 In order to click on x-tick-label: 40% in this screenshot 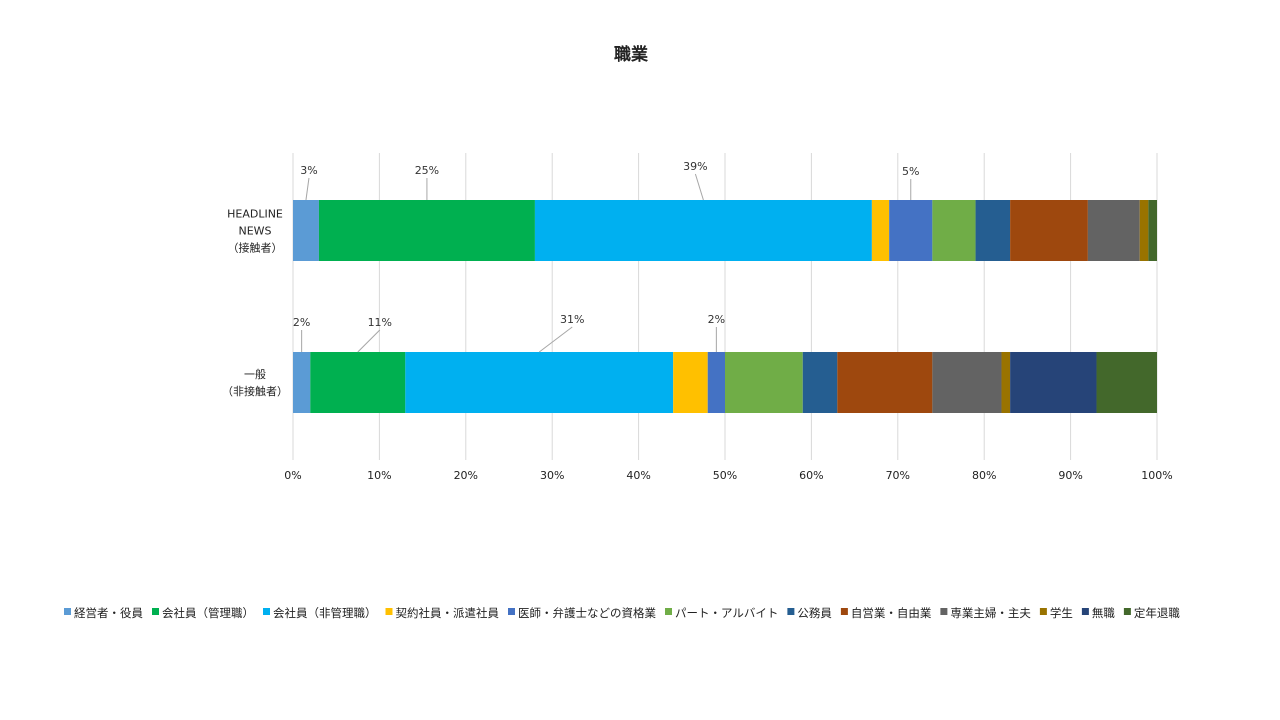, I will do `click(638, 475)`.